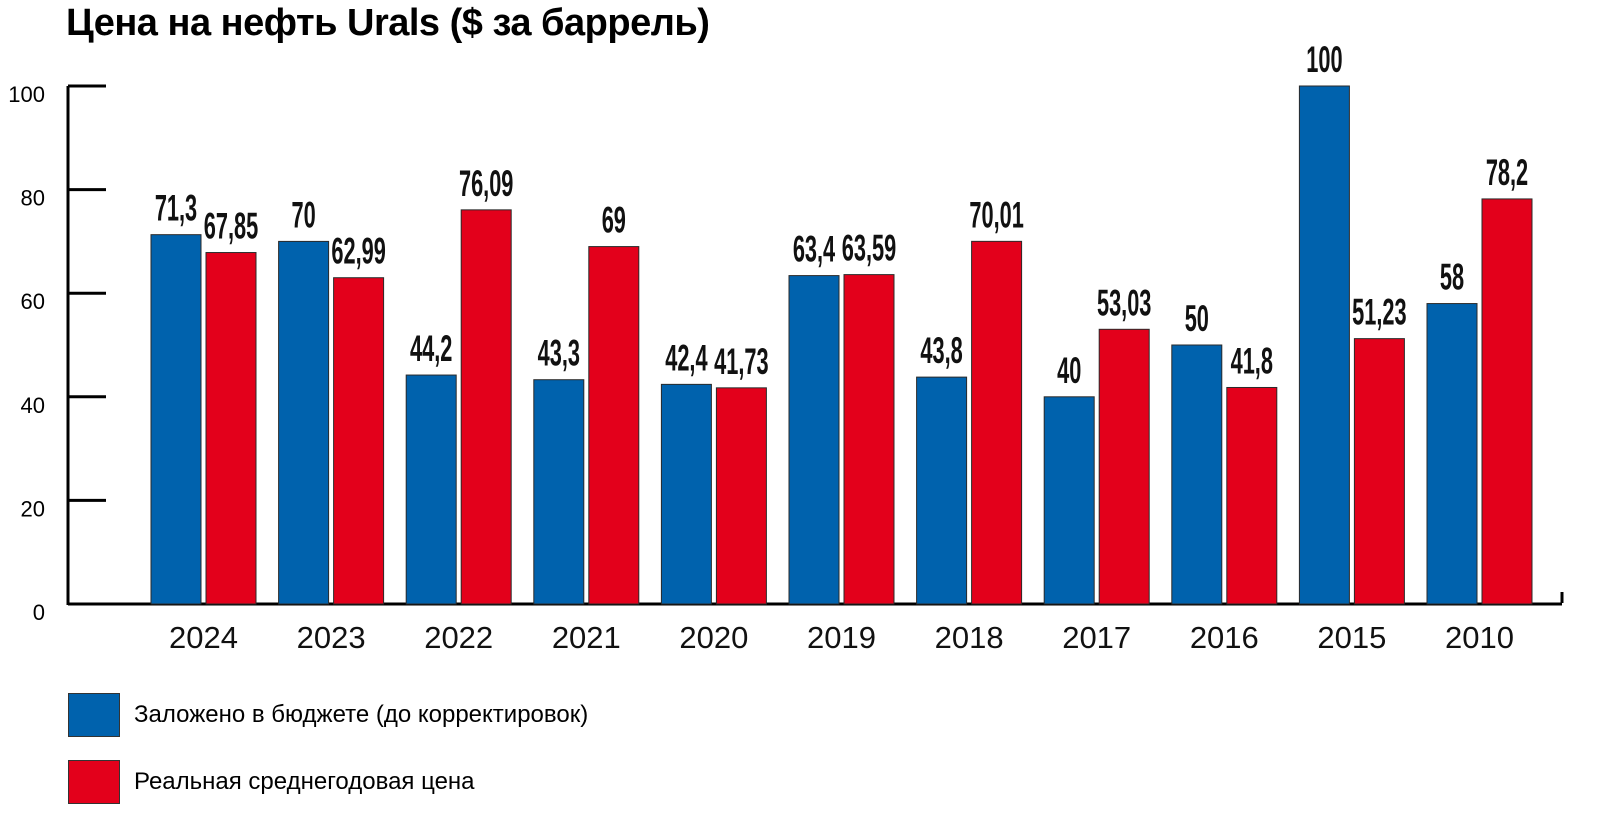 This screenshot has width=1603, height=821. I want to click on data-label: 63,4, so click(814, 250).